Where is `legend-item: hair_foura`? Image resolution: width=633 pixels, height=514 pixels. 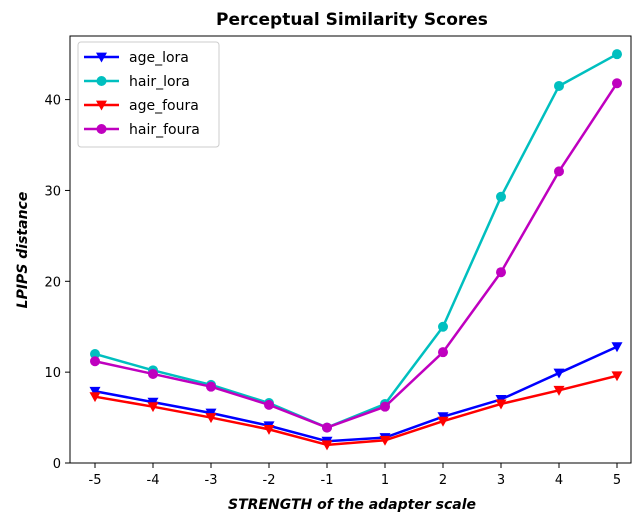 legend-item: hair_foura is located at coordinates (142, 130).